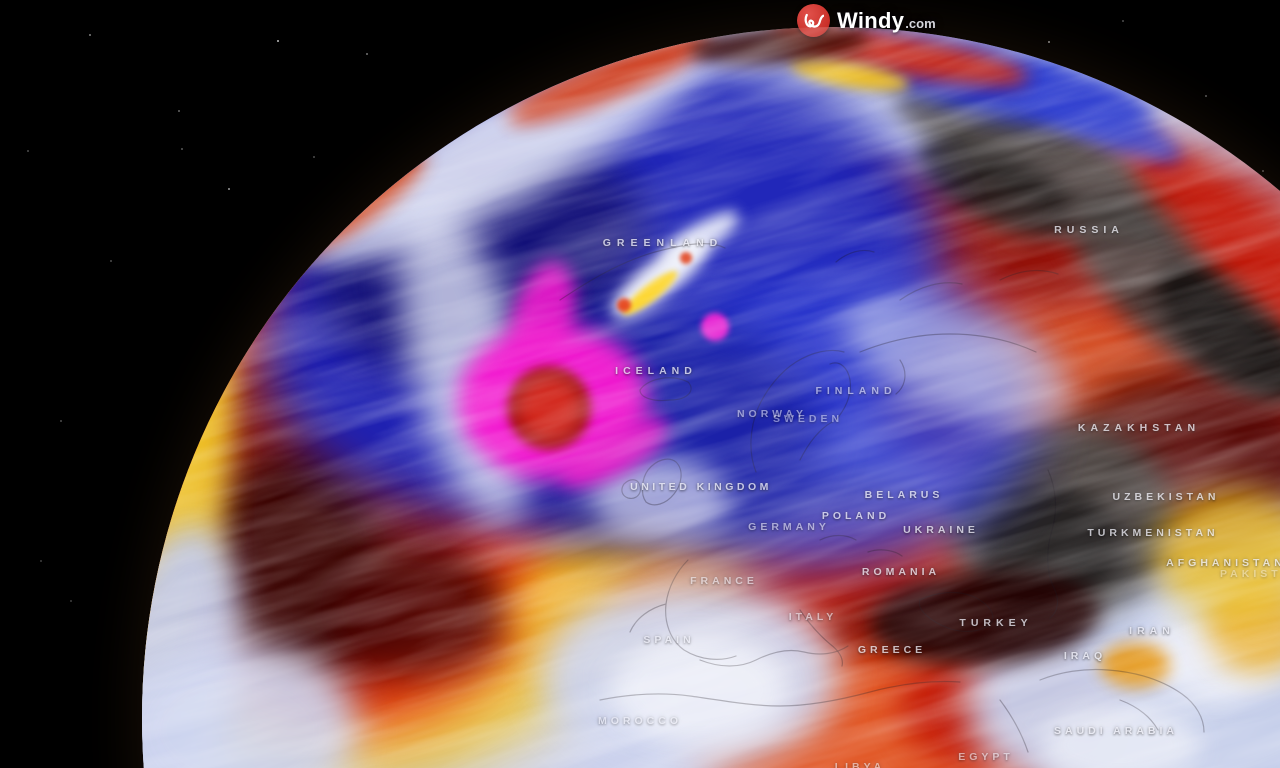  I want to click on wind-swirl-icon, so click(814, 20).